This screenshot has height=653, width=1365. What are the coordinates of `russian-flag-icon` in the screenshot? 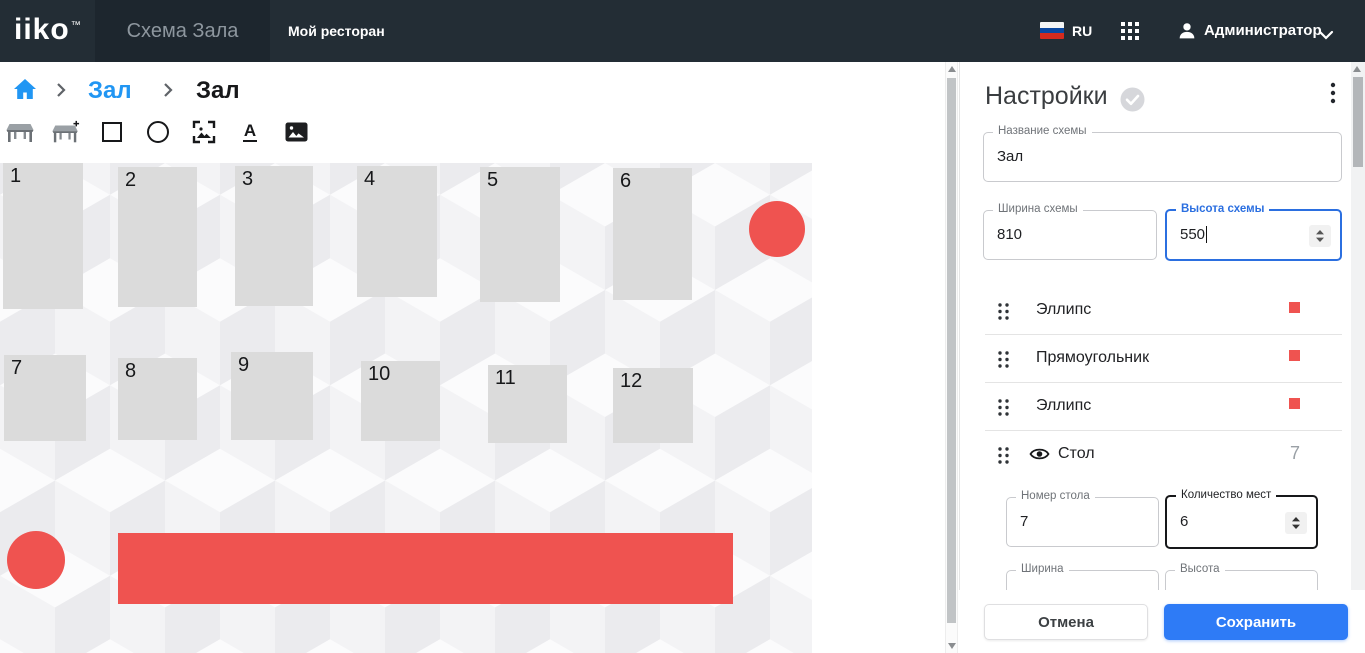 It's located at (1052, 30).